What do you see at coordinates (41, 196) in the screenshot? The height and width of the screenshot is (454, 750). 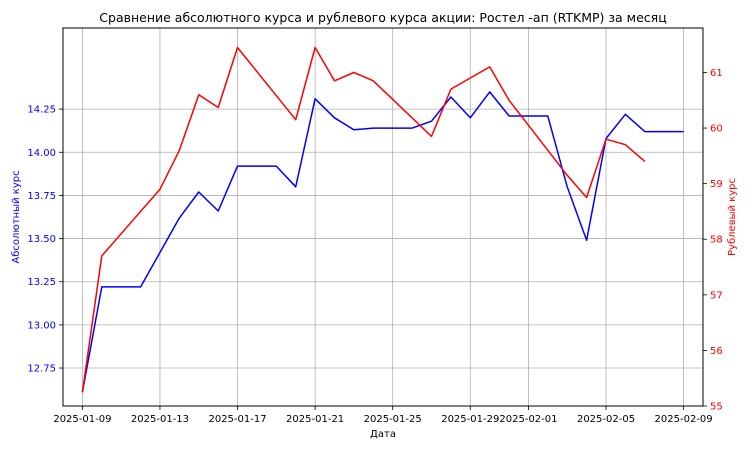 I see `left-y-tick-label: 13.75` at bounding box center [41, 196].